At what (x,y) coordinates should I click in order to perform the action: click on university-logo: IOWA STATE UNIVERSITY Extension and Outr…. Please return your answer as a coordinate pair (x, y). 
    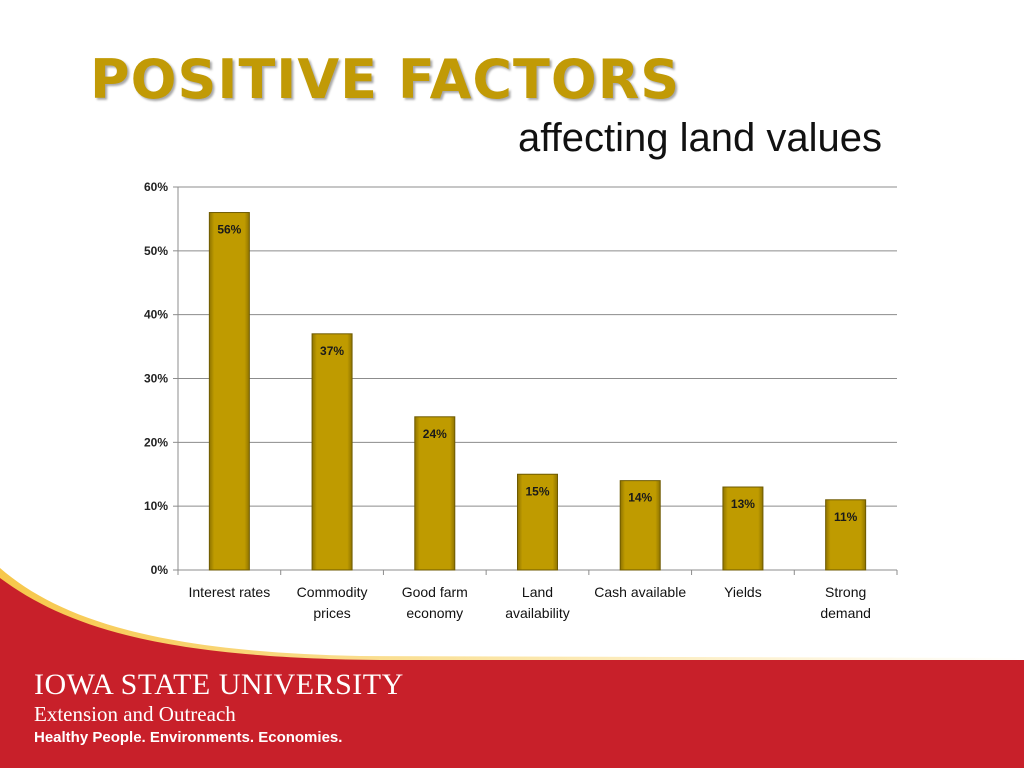
    Looking at the image, I should click on (219, 697).